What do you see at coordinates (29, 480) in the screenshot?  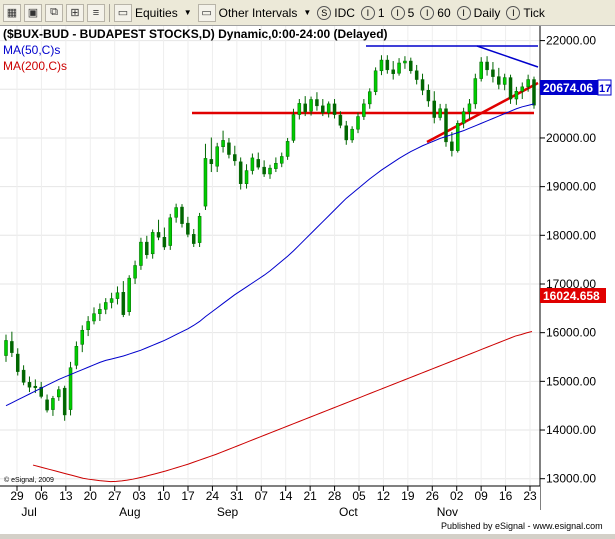 I see `copyright-note: © eSignal, 2009` at bounding box center [29, 480].